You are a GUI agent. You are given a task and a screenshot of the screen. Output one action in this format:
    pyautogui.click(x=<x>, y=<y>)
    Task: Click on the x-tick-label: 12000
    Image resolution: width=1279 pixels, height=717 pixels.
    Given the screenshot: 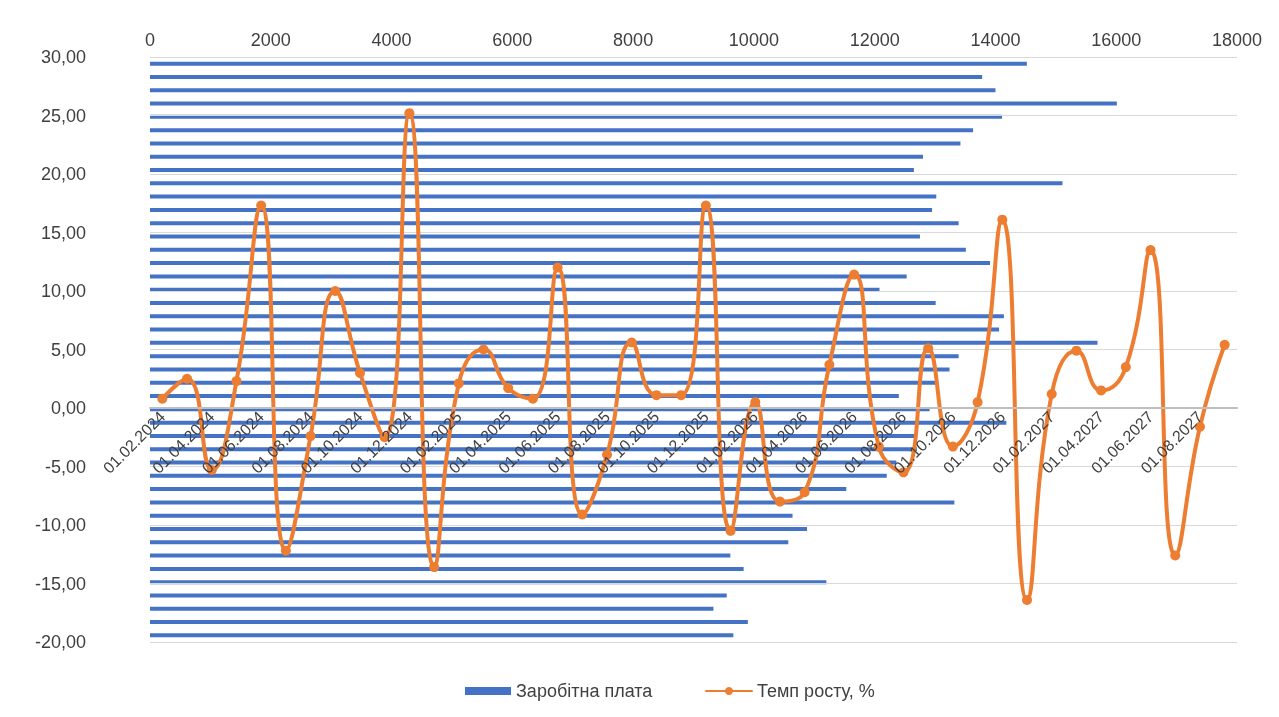 What is the action you would take?
    pyautogui.click(x=874, y=40)
    